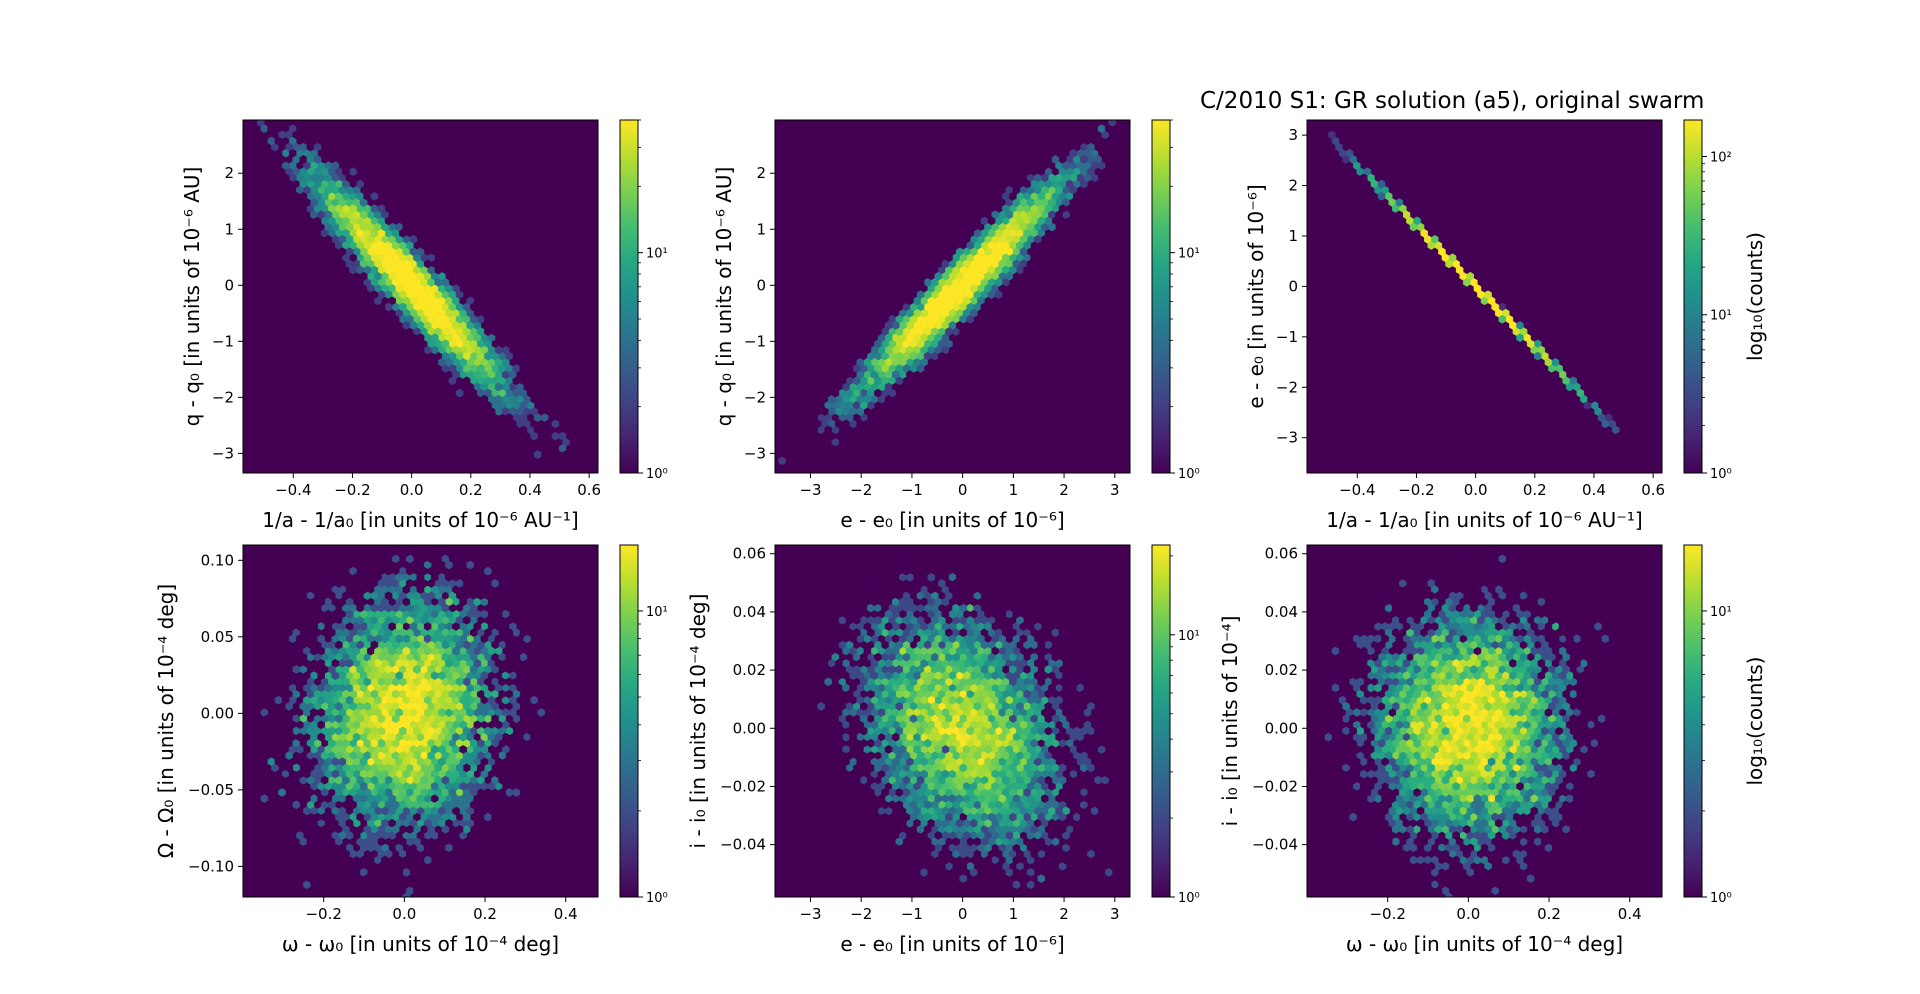 Image resolution: width=1920 pixels, height=994 pixels. Describe the element at coordinates (810, 914) in the screenshot. I see `x-tick-label: −3` at that location.